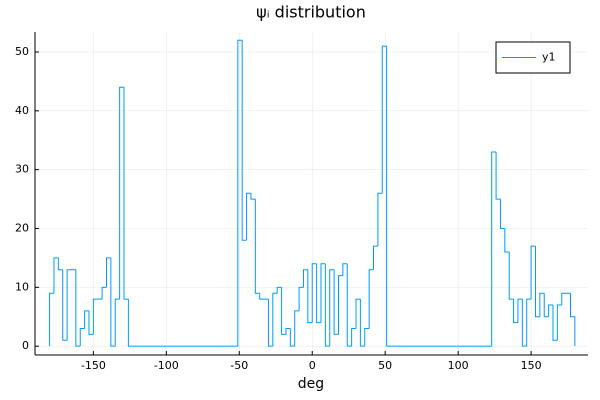  What do you see at coordinates (312, 365) in the screenshot?
I see `x-tick-label: 0` at bounding box center [312, 365].